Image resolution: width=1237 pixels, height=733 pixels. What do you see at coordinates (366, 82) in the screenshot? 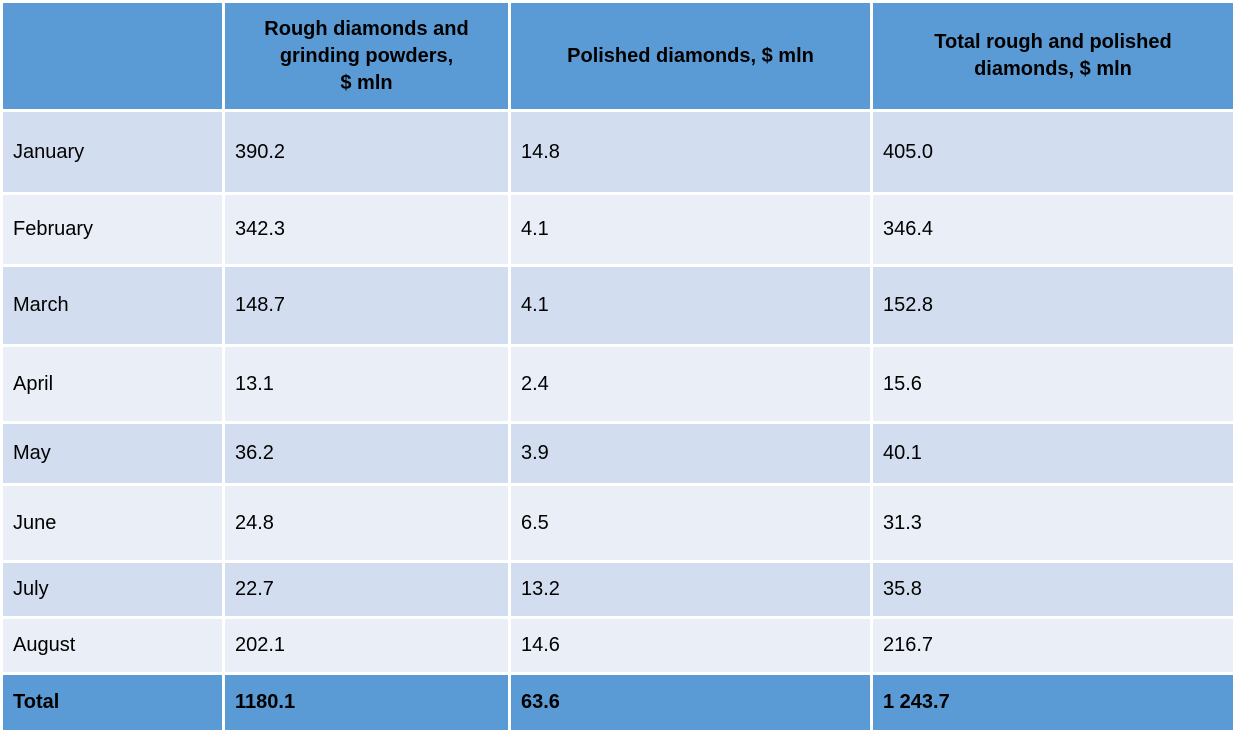
I see `header-rough-line-3: $ mln` at bounding box center [366, 82].